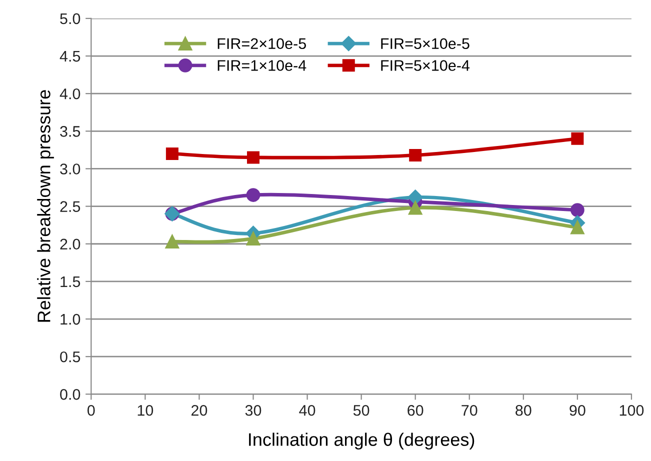 This screenshot has width=651, height=461. I want to click on x-tick-label: 20, so click(199, 410).